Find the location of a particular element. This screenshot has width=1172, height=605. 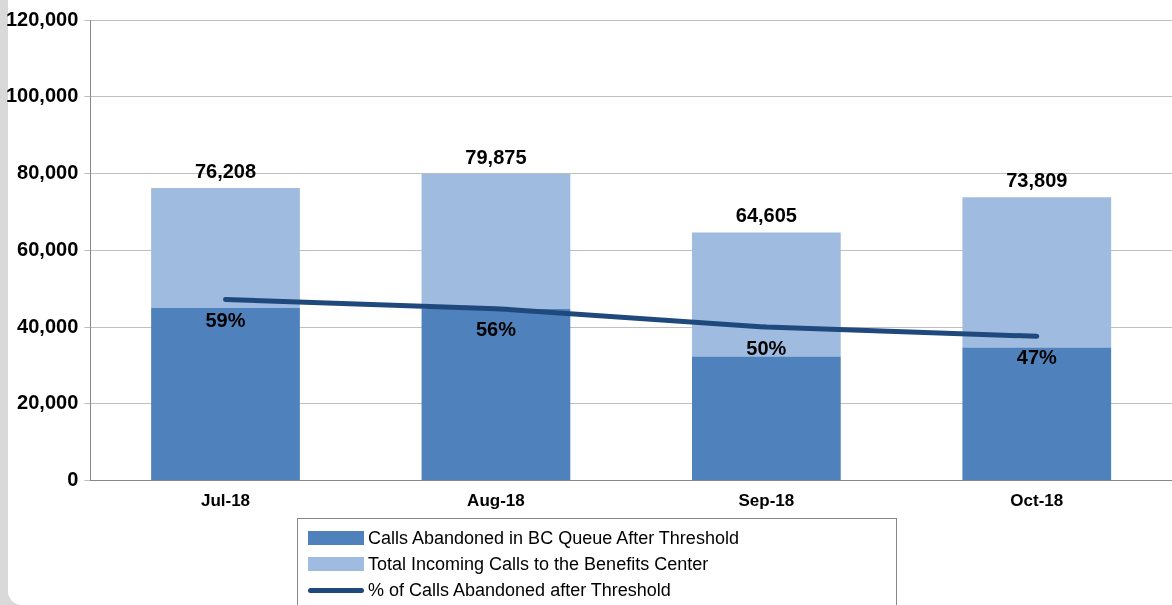

x-tick-label: Aug-18 is located at coordinates (496, 501).